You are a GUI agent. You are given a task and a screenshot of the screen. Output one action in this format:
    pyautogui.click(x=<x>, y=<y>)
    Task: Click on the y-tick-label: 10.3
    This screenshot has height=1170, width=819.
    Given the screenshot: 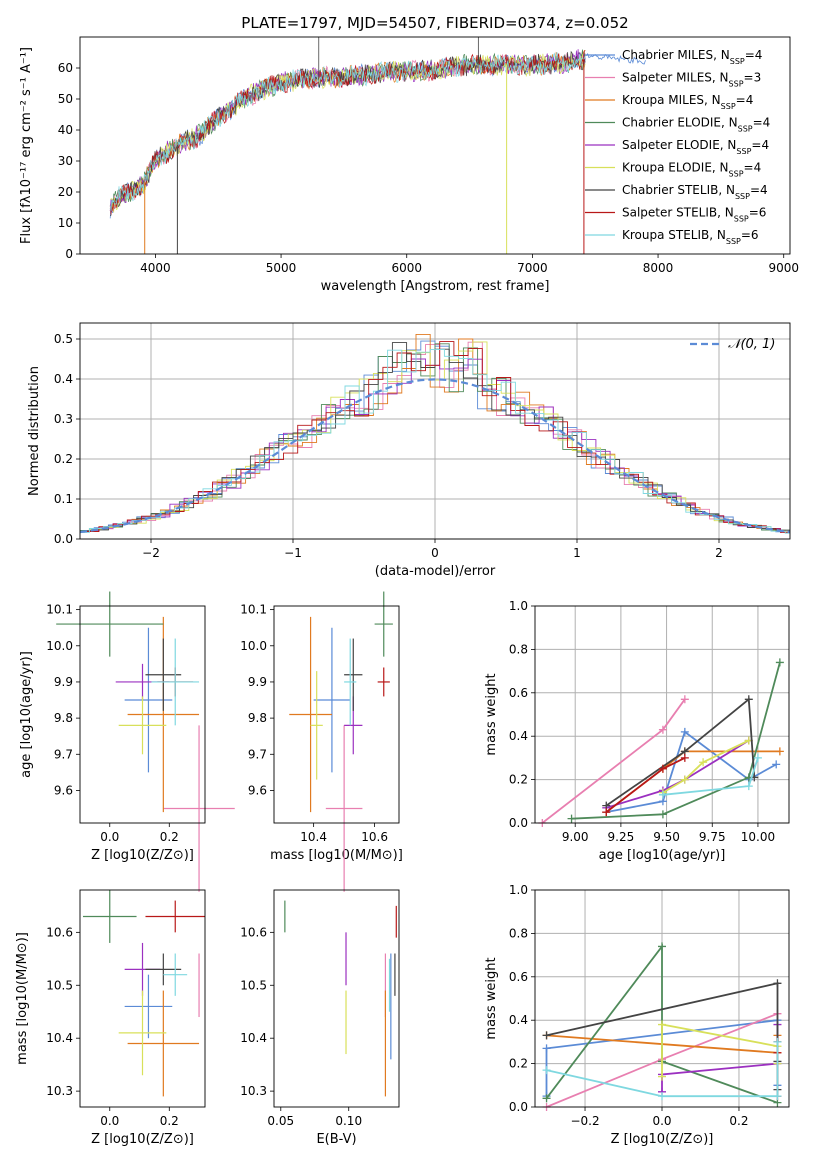 What is the action you would take?
    pyautogui.click(x=253, y=1091)
    